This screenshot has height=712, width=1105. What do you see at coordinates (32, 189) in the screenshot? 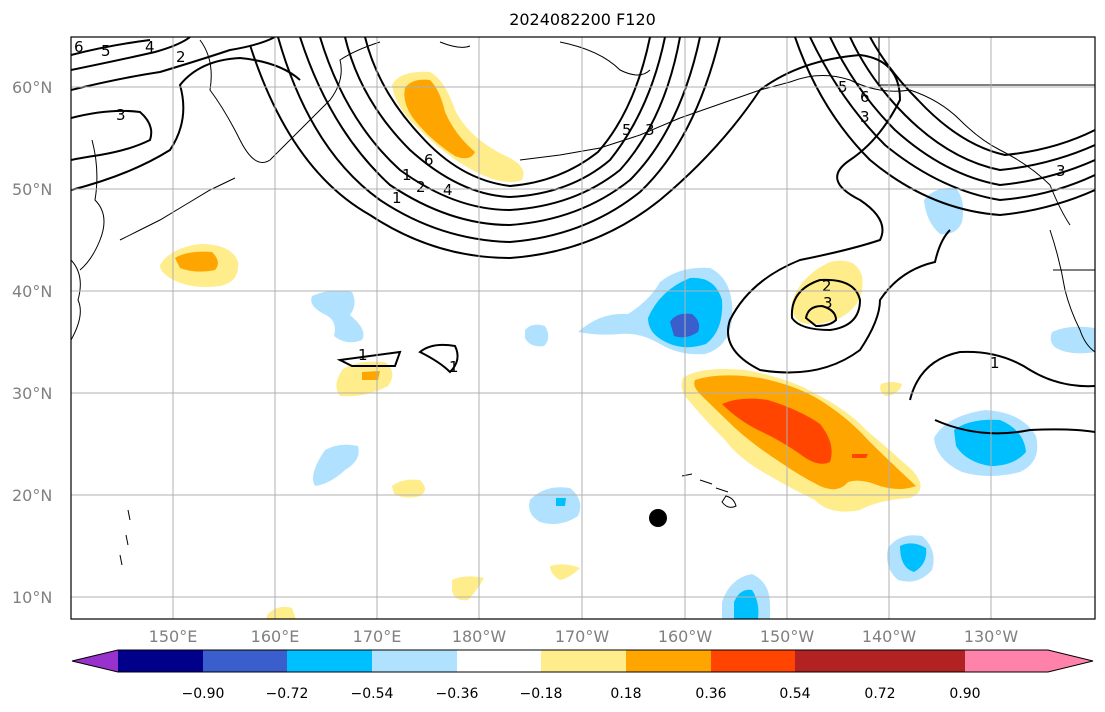
I see `lat-label: 50°N` at bounding box center [32, 189].